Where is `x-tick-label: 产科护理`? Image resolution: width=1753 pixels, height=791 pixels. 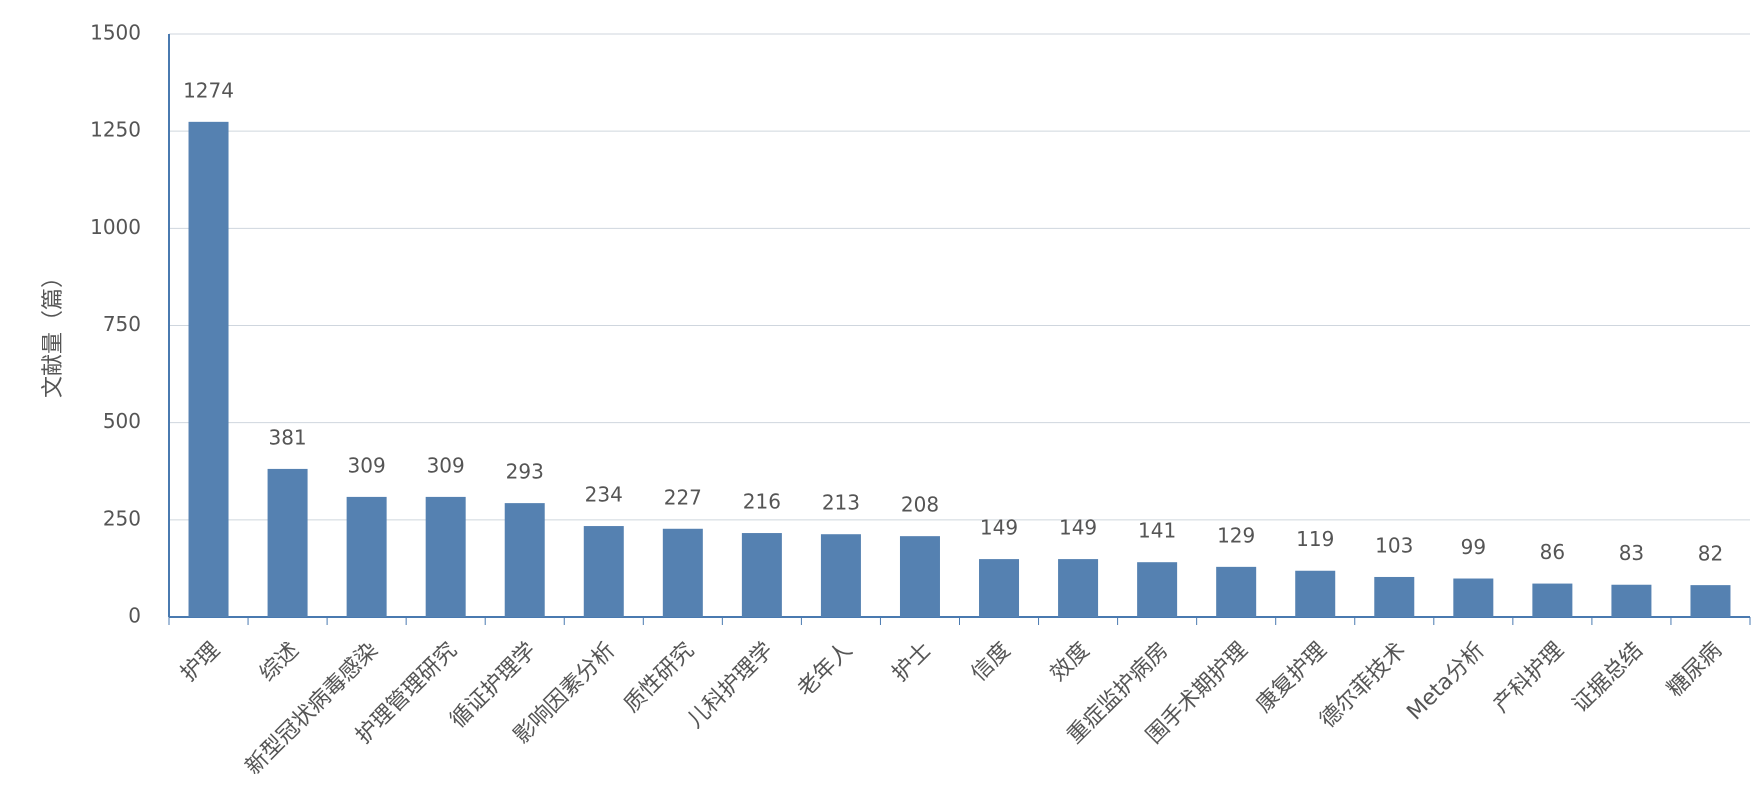 x-tick-label: 产科护理 is located at coordinates (1529, 678).